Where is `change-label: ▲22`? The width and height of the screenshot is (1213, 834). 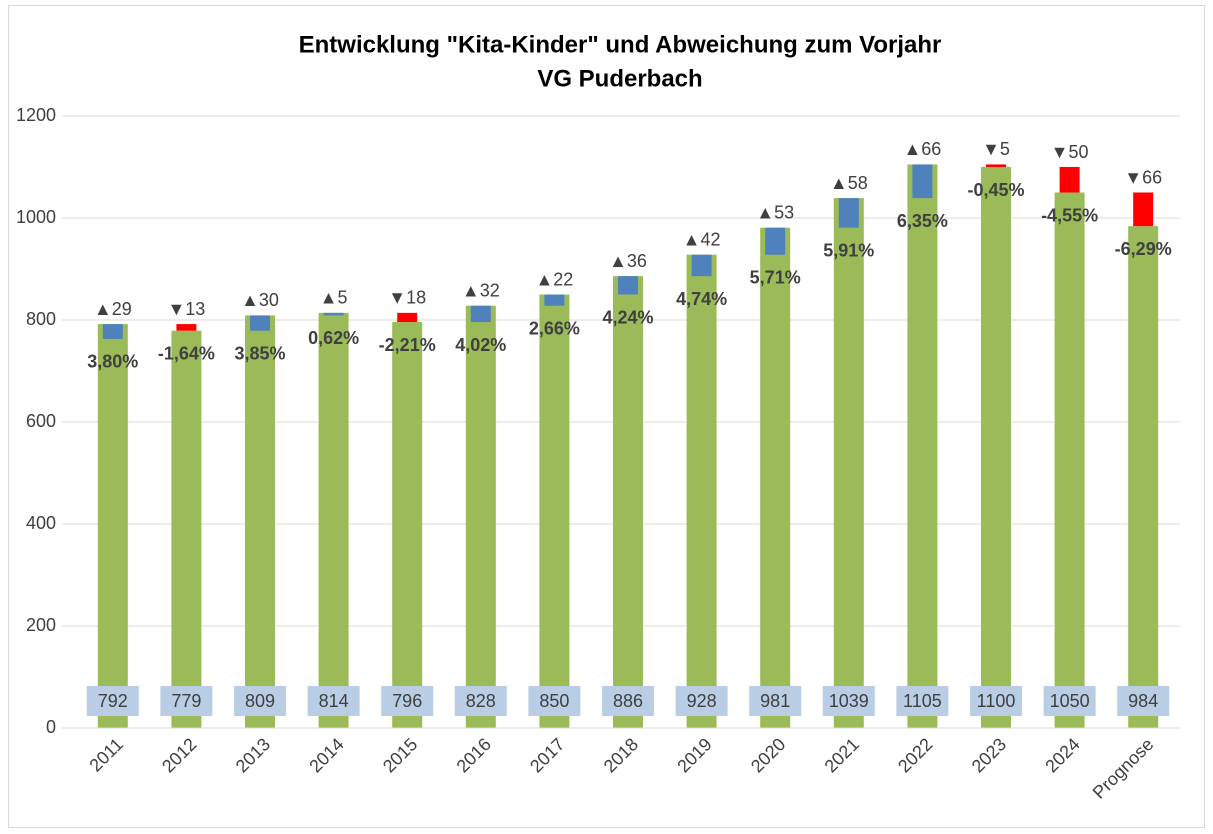
change-label: ▲22 is located at coordinates (554, 279).